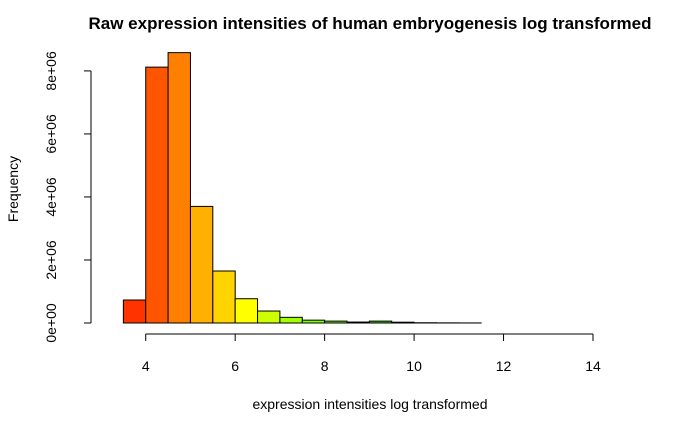 This screenshot has height=432, width=700. Describe the element at coordinates (414, 366) in the screenshot. I see `x-tick-label-3: 10` at that location.